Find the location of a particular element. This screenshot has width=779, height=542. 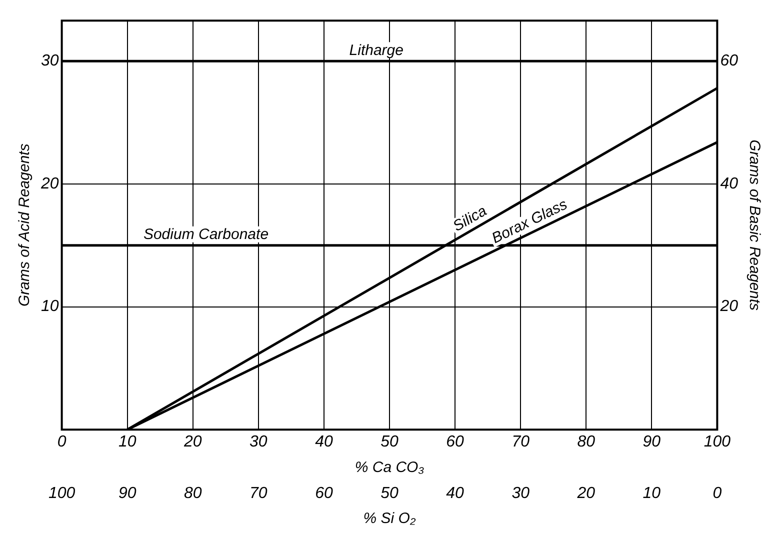

x2-tick-label: 30 is located at coordinates (521, 493).